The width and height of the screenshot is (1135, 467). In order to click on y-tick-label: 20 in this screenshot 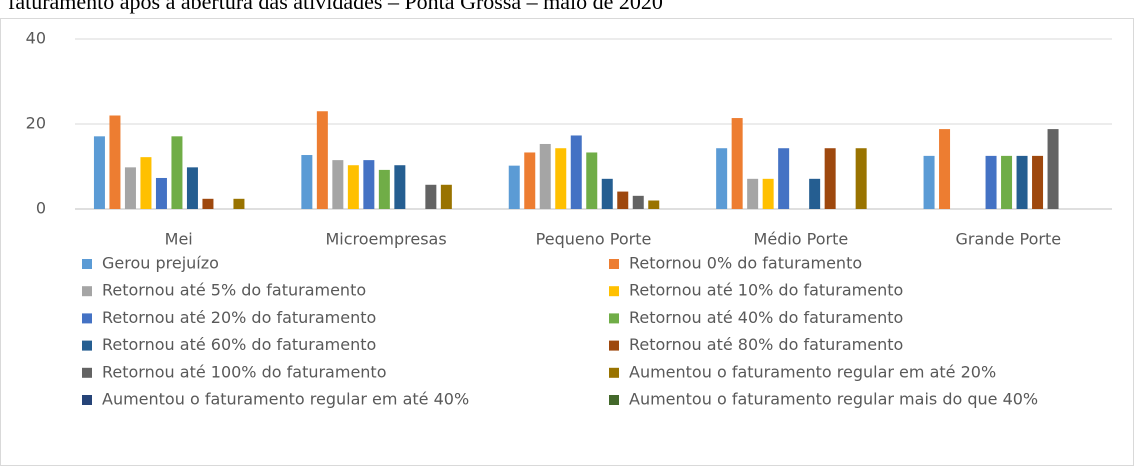, I will do `click(36, 123)`.